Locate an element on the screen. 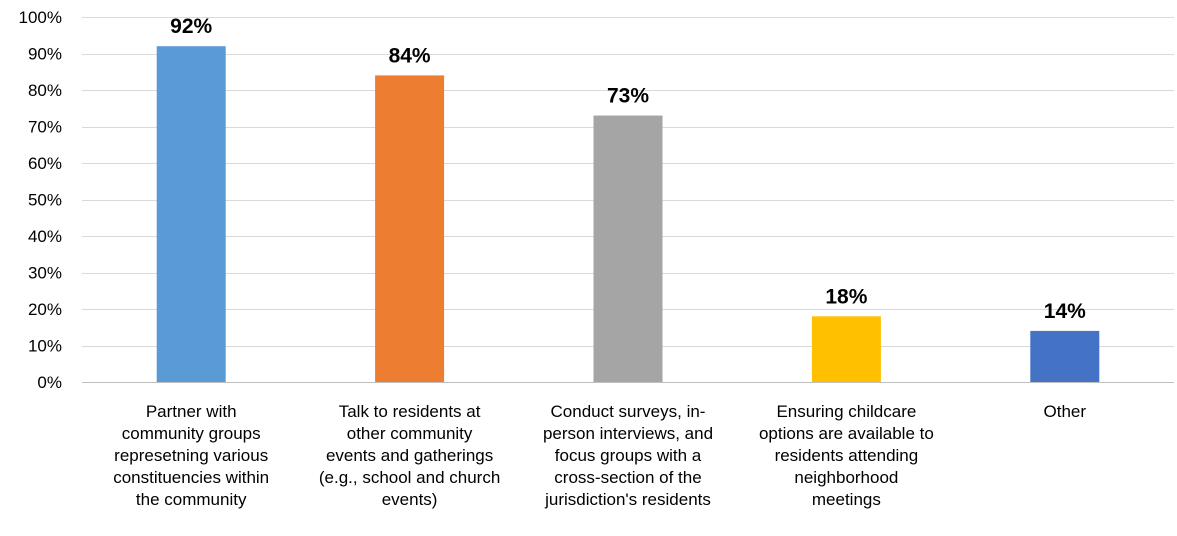 Image resolution: width=1177 pixels, height=536 pixels. x-category-label-line: meetings is located at coordinates (846, 499).